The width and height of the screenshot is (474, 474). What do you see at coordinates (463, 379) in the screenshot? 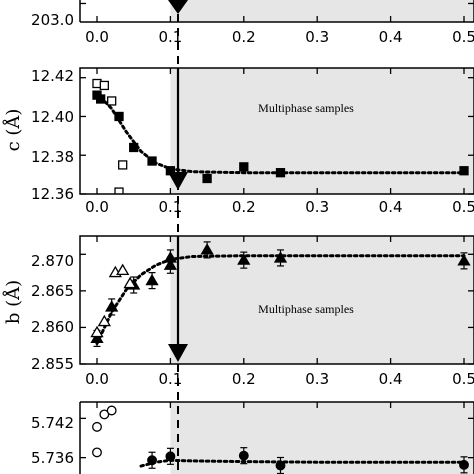
I see `panel-b-xtick-label: 0.5` at bounding box center [463, 379].